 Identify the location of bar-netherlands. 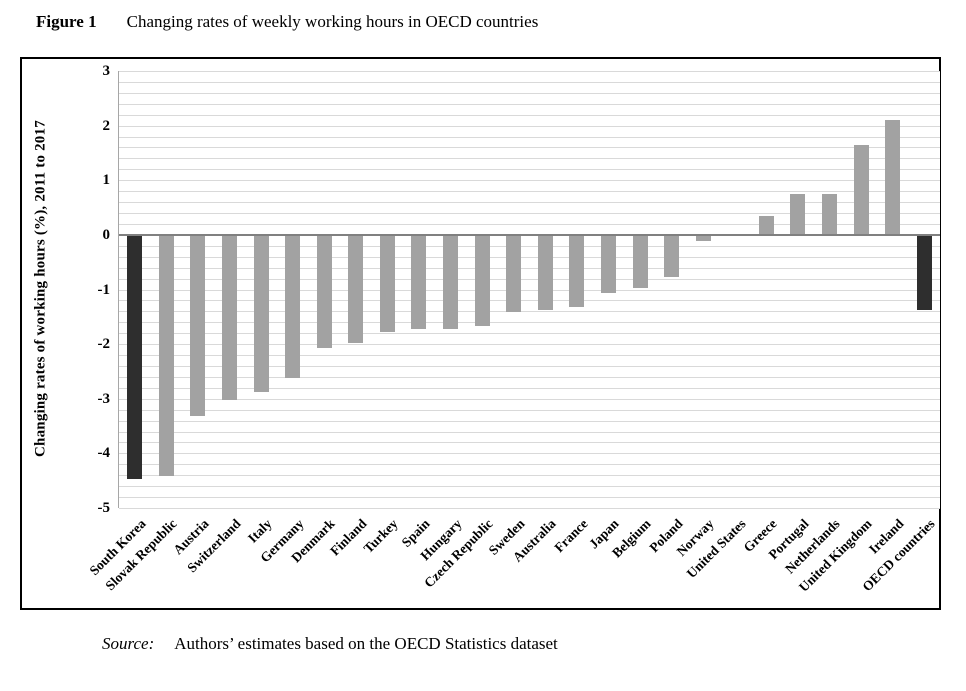
(829, 214).